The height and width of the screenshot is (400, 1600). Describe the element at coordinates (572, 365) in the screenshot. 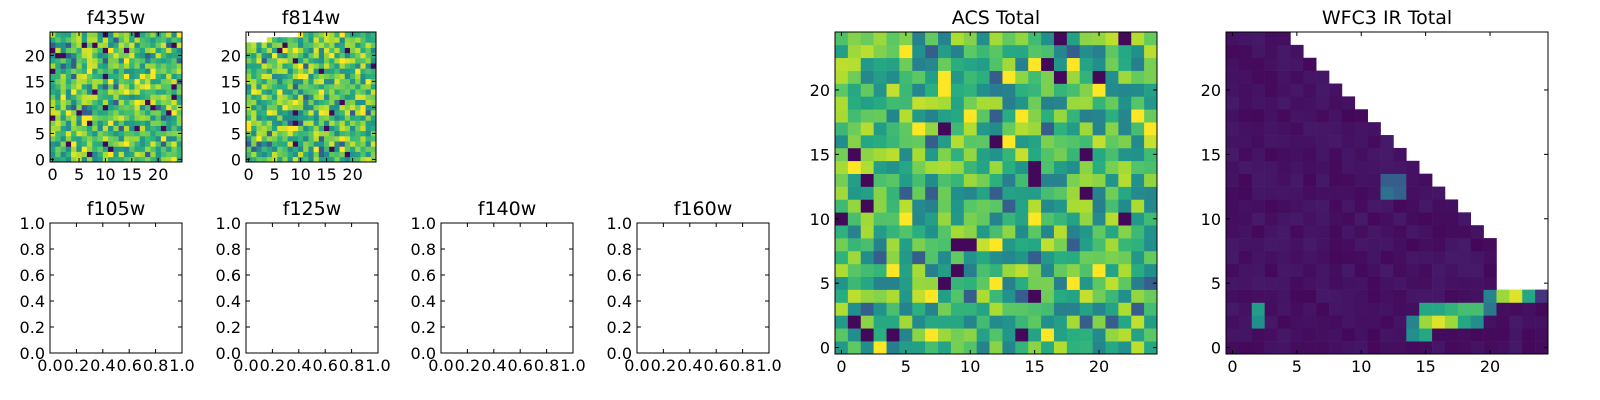

I see `x-tick-label: 1.0` at that location.